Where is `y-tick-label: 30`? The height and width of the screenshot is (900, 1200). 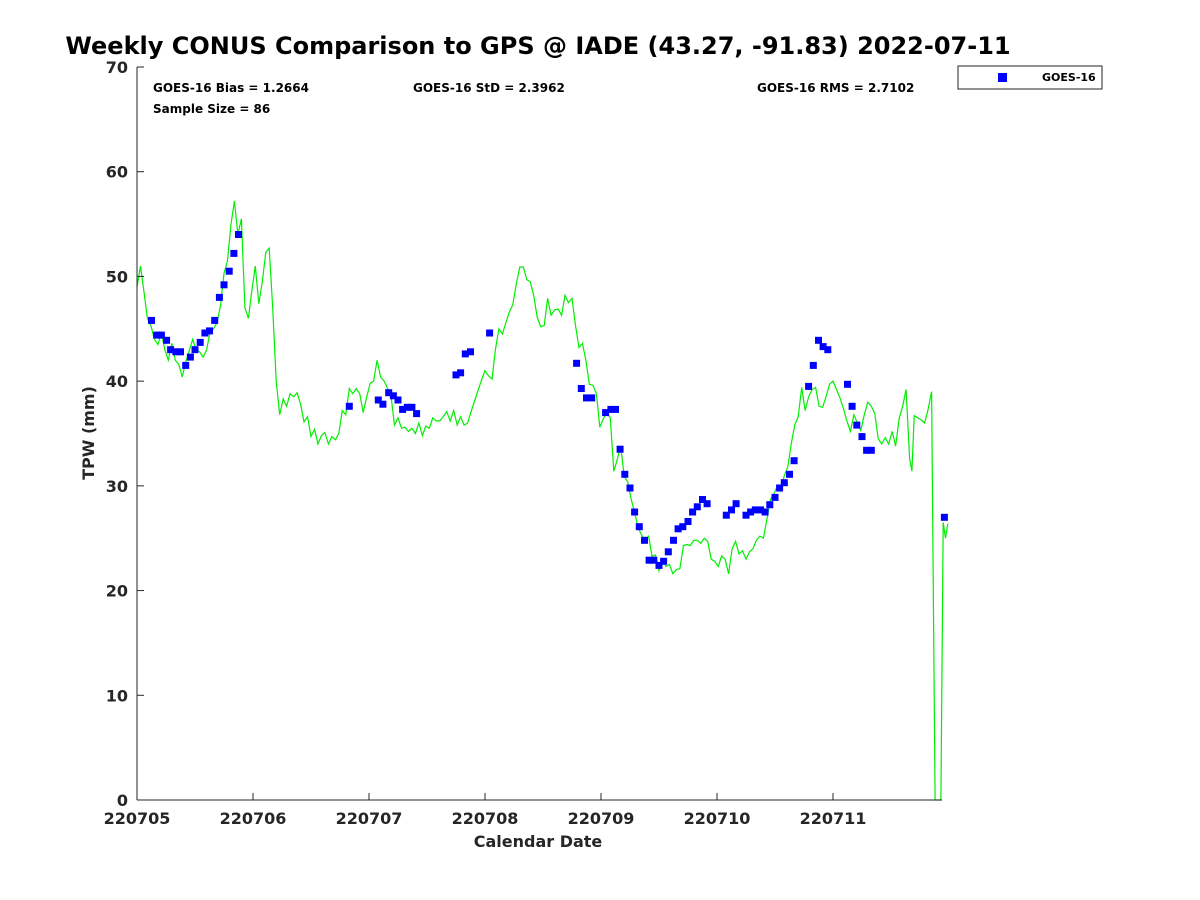
y-tick-label: 30 is located at coordinates (117, 486).